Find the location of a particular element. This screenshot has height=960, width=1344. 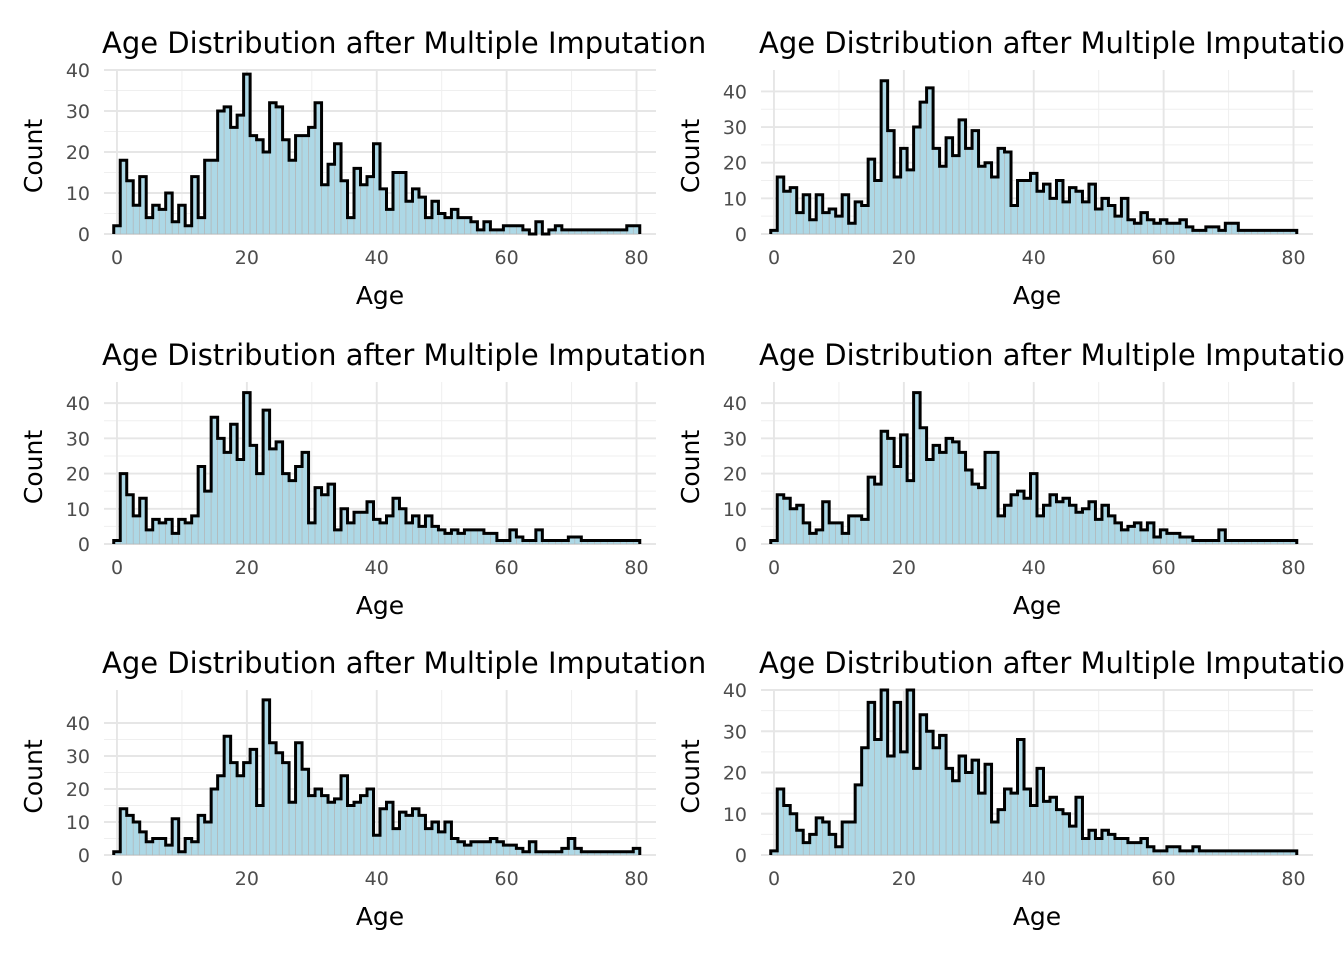

x-tick-label: 20 is located at coordinates (247, 568).